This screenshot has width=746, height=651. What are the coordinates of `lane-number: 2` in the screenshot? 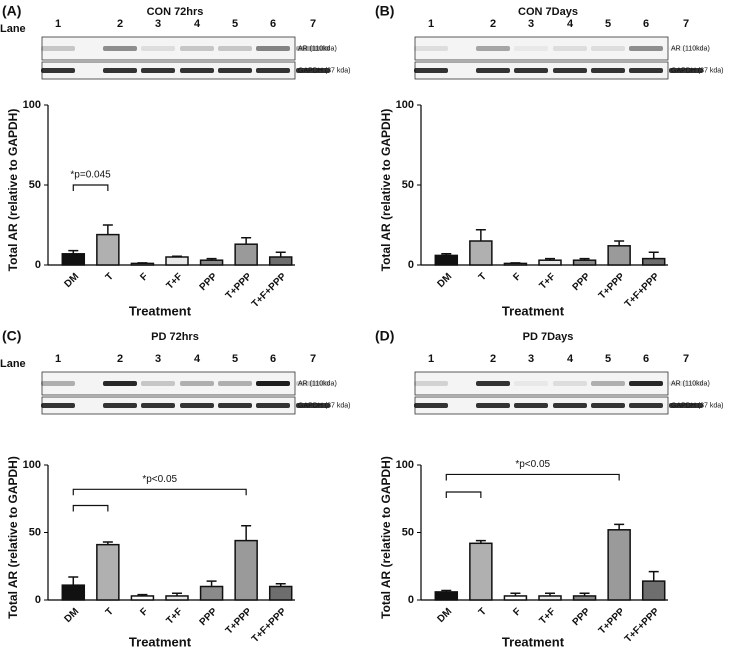 It's located at (493, 359).